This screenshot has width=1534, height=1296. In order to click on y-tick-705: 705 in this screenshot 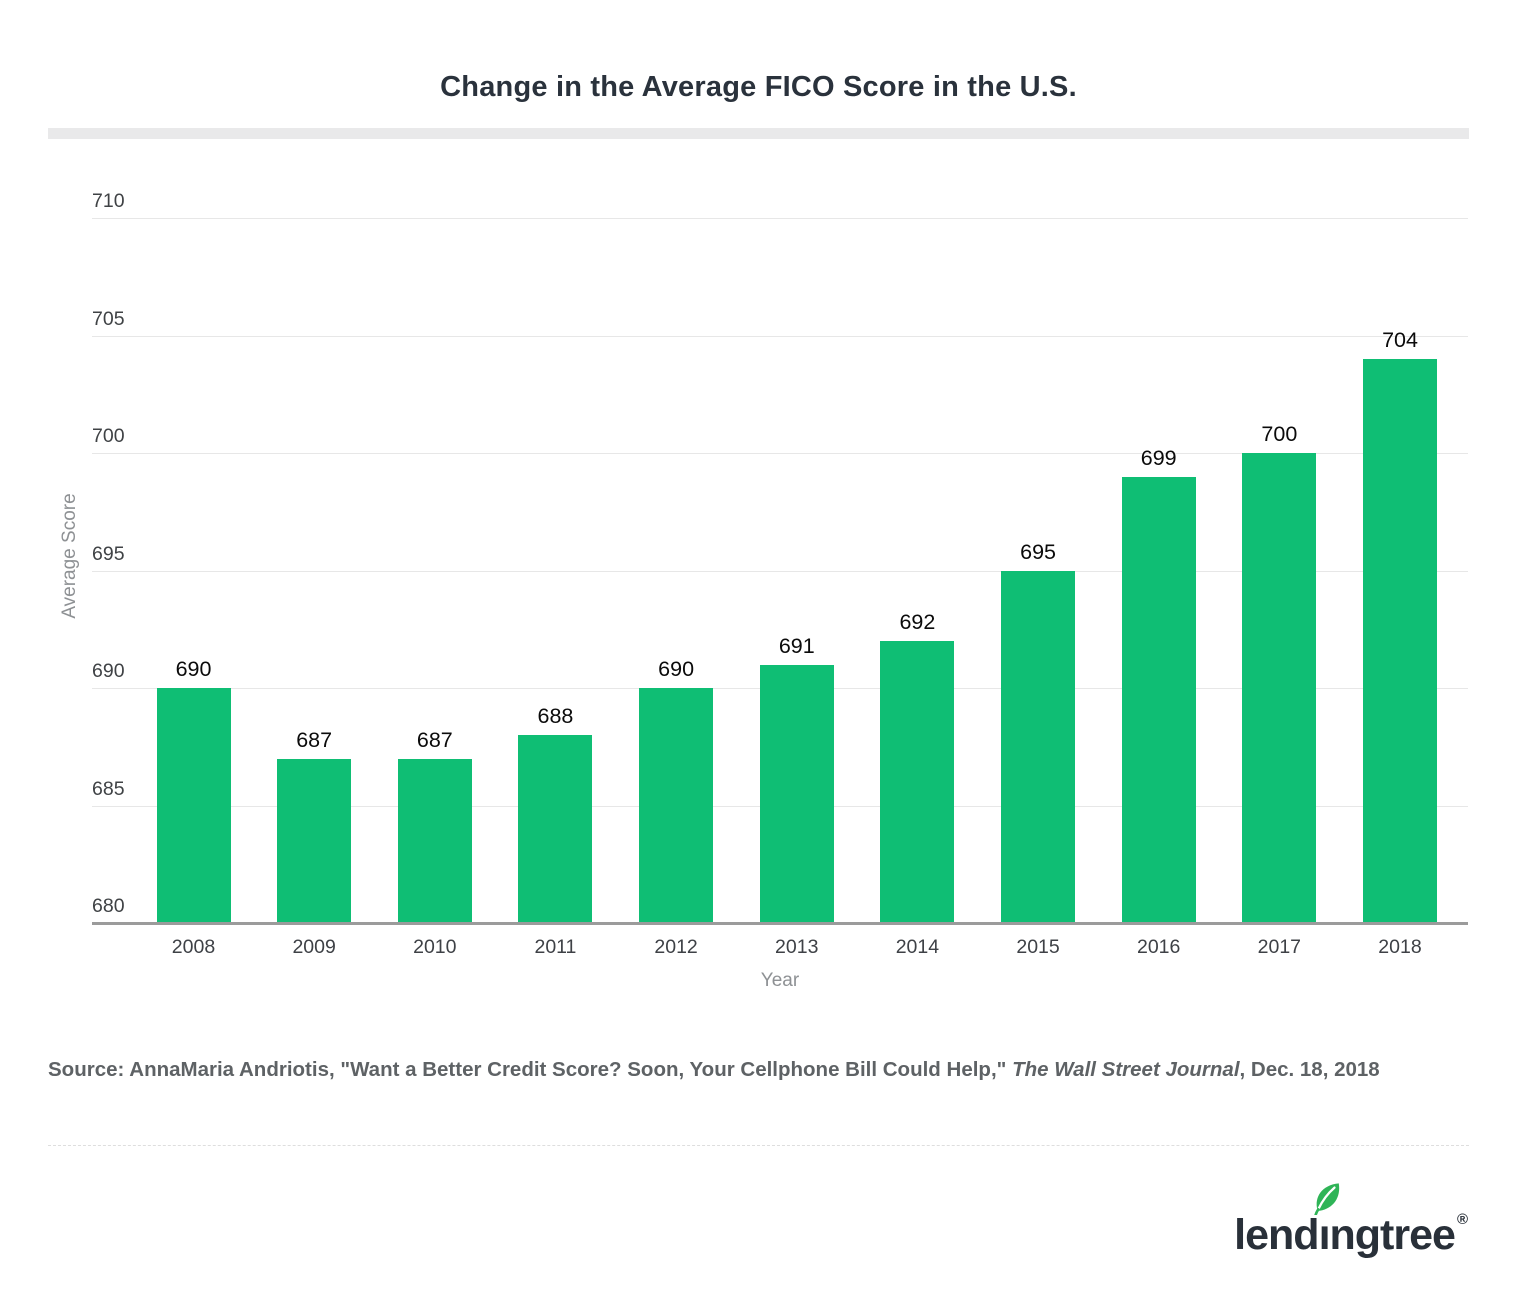, I will do `click(108, 318)`.